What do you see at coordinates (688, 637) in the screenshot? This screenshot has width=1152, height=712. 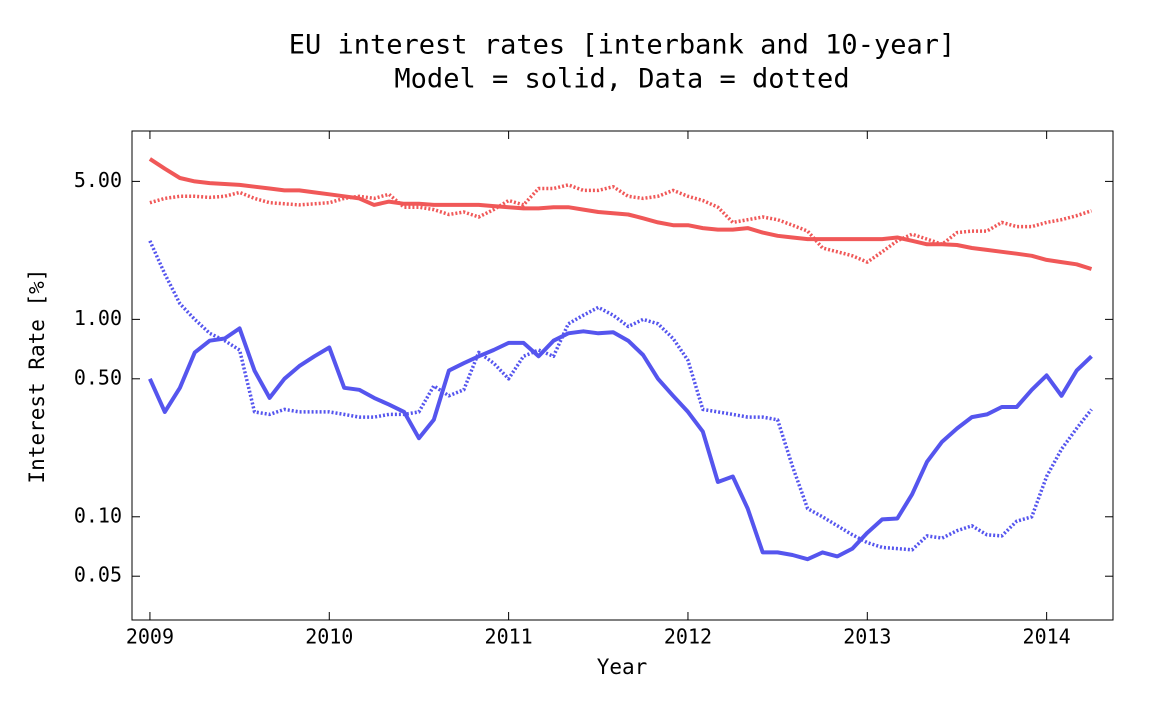 I see `x-tick-label: 2012` at bounding box center [688, 637].